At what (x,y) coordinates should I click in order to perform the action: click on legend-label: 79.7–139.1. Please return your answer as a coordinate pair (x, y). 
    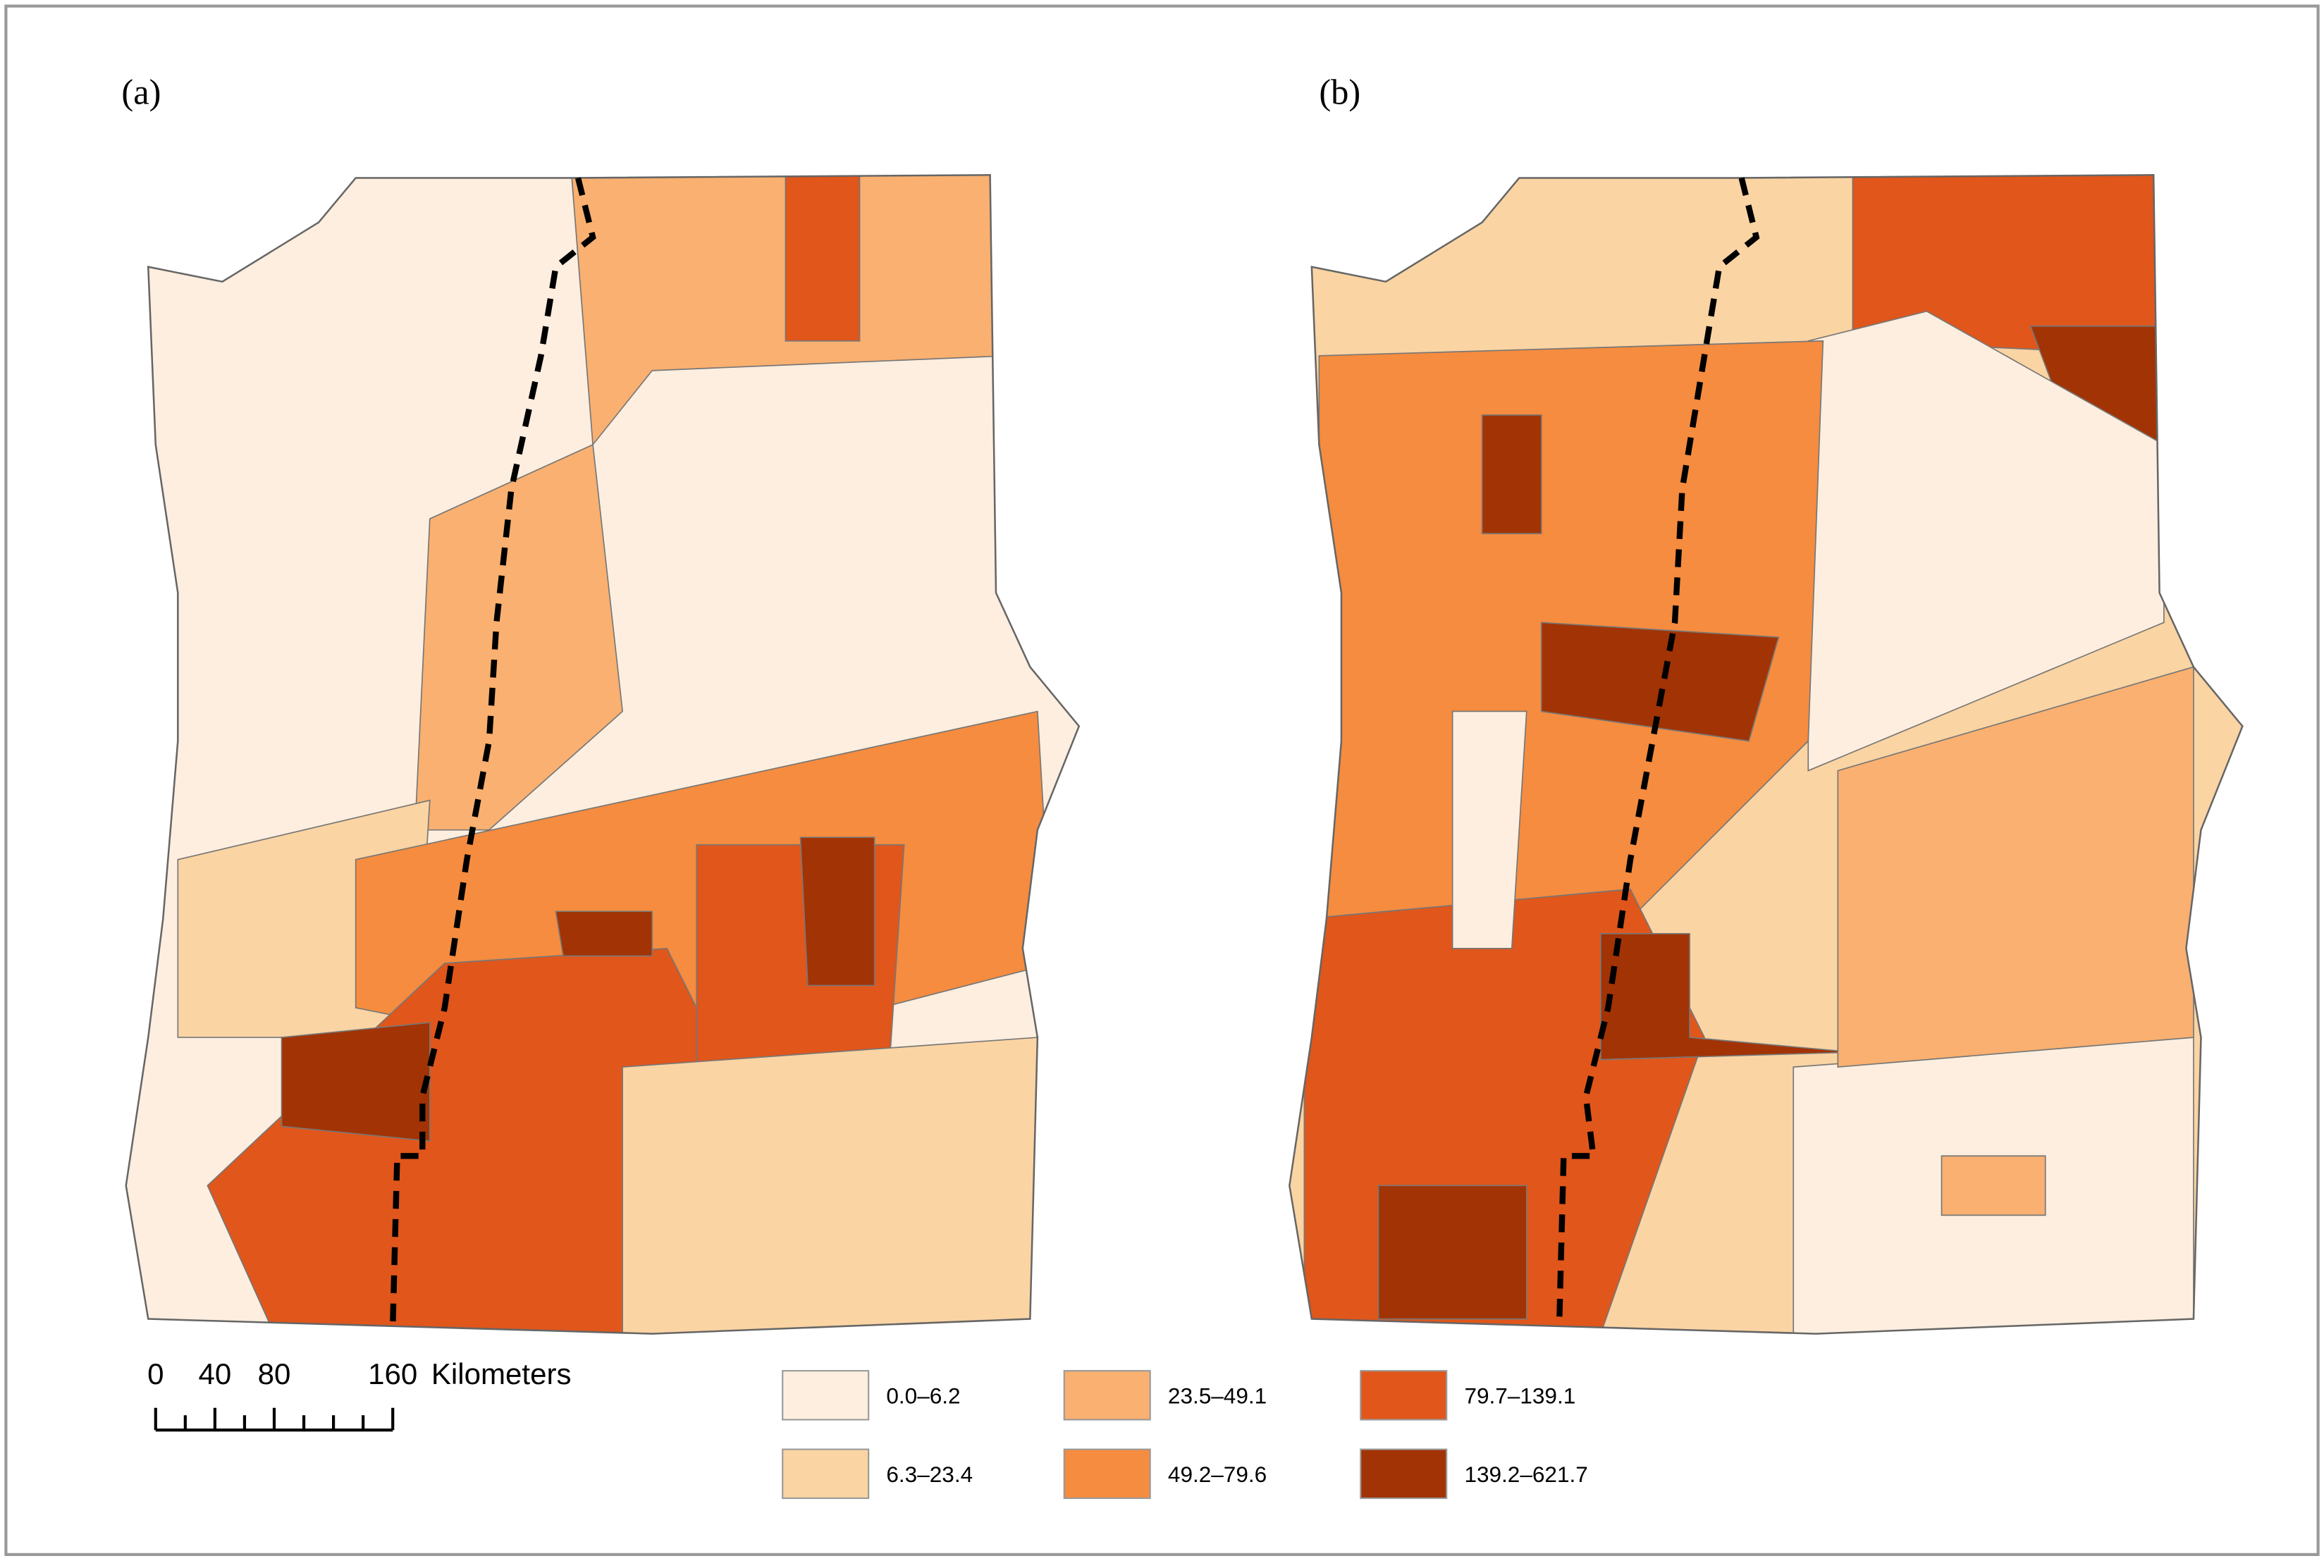
    Looking at the image, I should click on (1519, 1395).